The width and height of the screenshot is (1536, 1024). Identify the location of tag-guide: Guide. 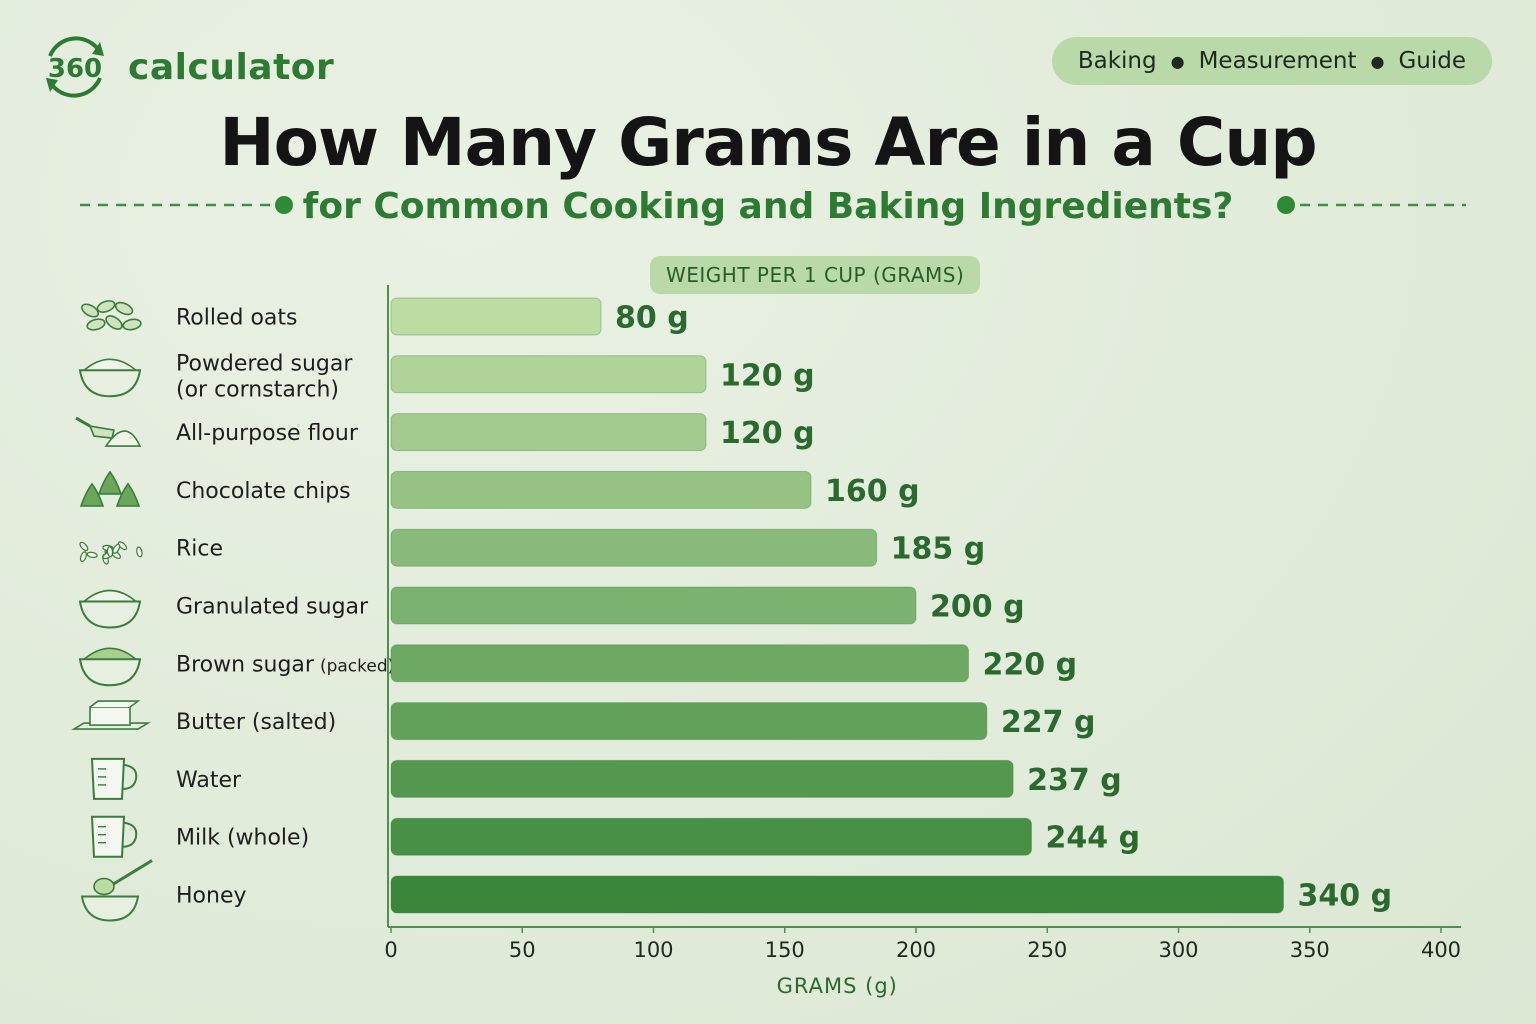
(1432, 61).